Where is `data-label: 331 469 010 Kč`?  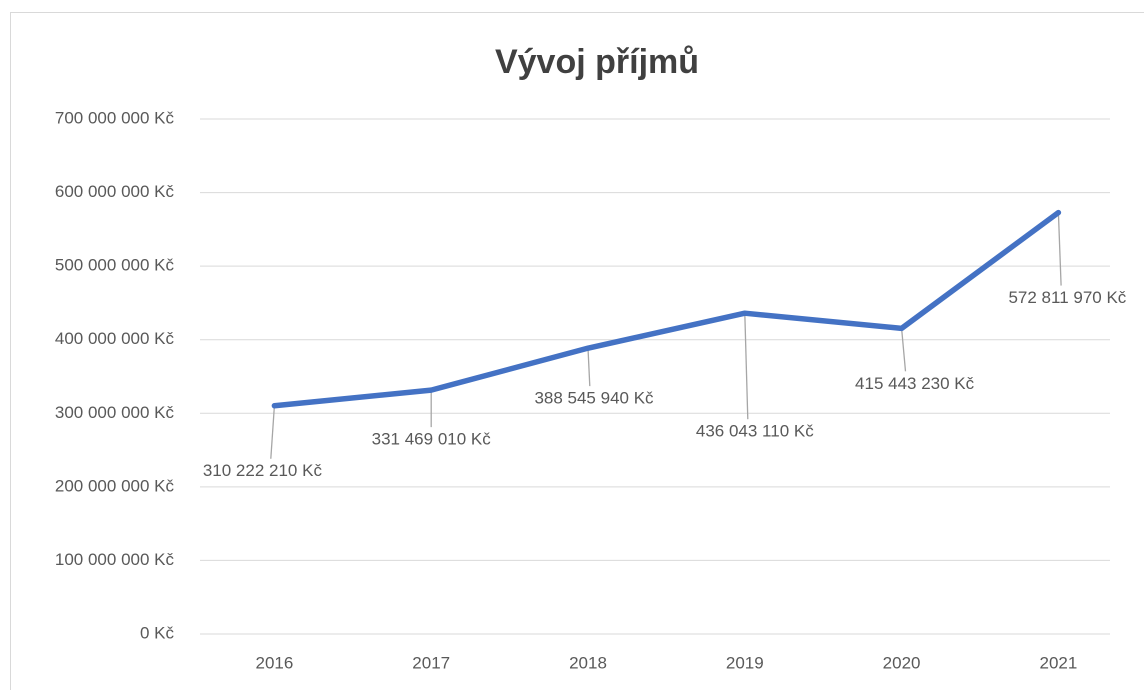 data-label: 331 469 010 Kč is located at coordinates (432, 439).